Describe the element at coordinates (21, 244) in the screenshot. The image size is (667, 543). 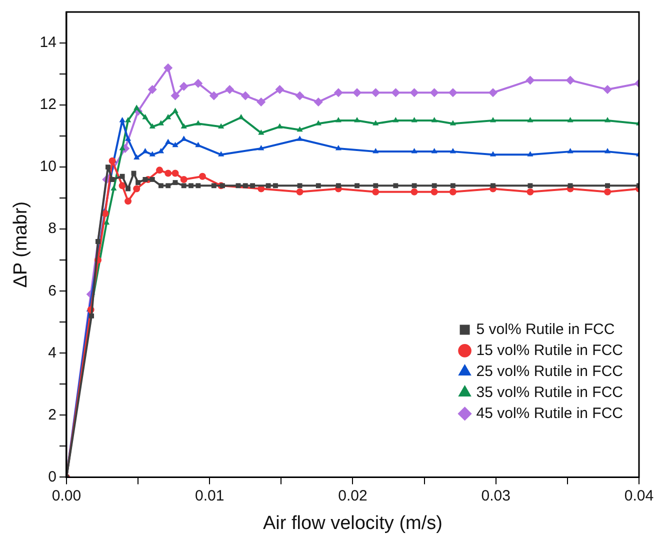
I see `y-axis-title: ΔP (mabr)` at that location.